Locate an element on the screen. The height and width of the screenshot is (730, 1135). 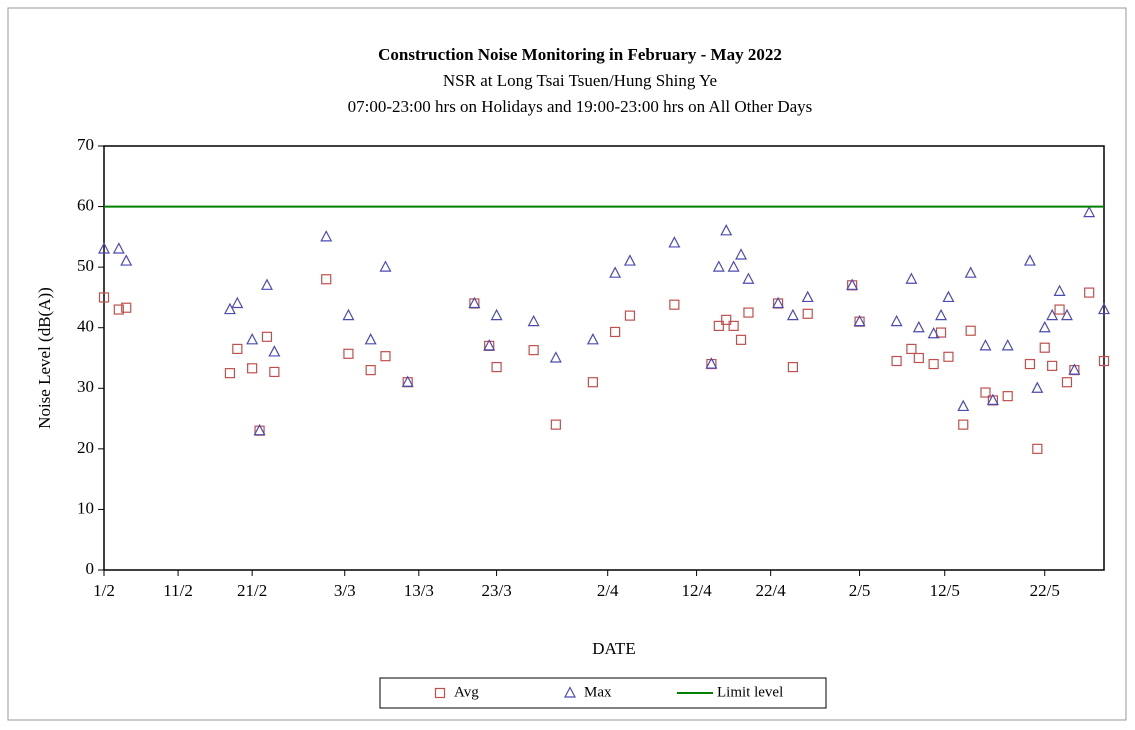
y-axis-label: Noise Level (dB(A)) is located at coordinates (44, 358).